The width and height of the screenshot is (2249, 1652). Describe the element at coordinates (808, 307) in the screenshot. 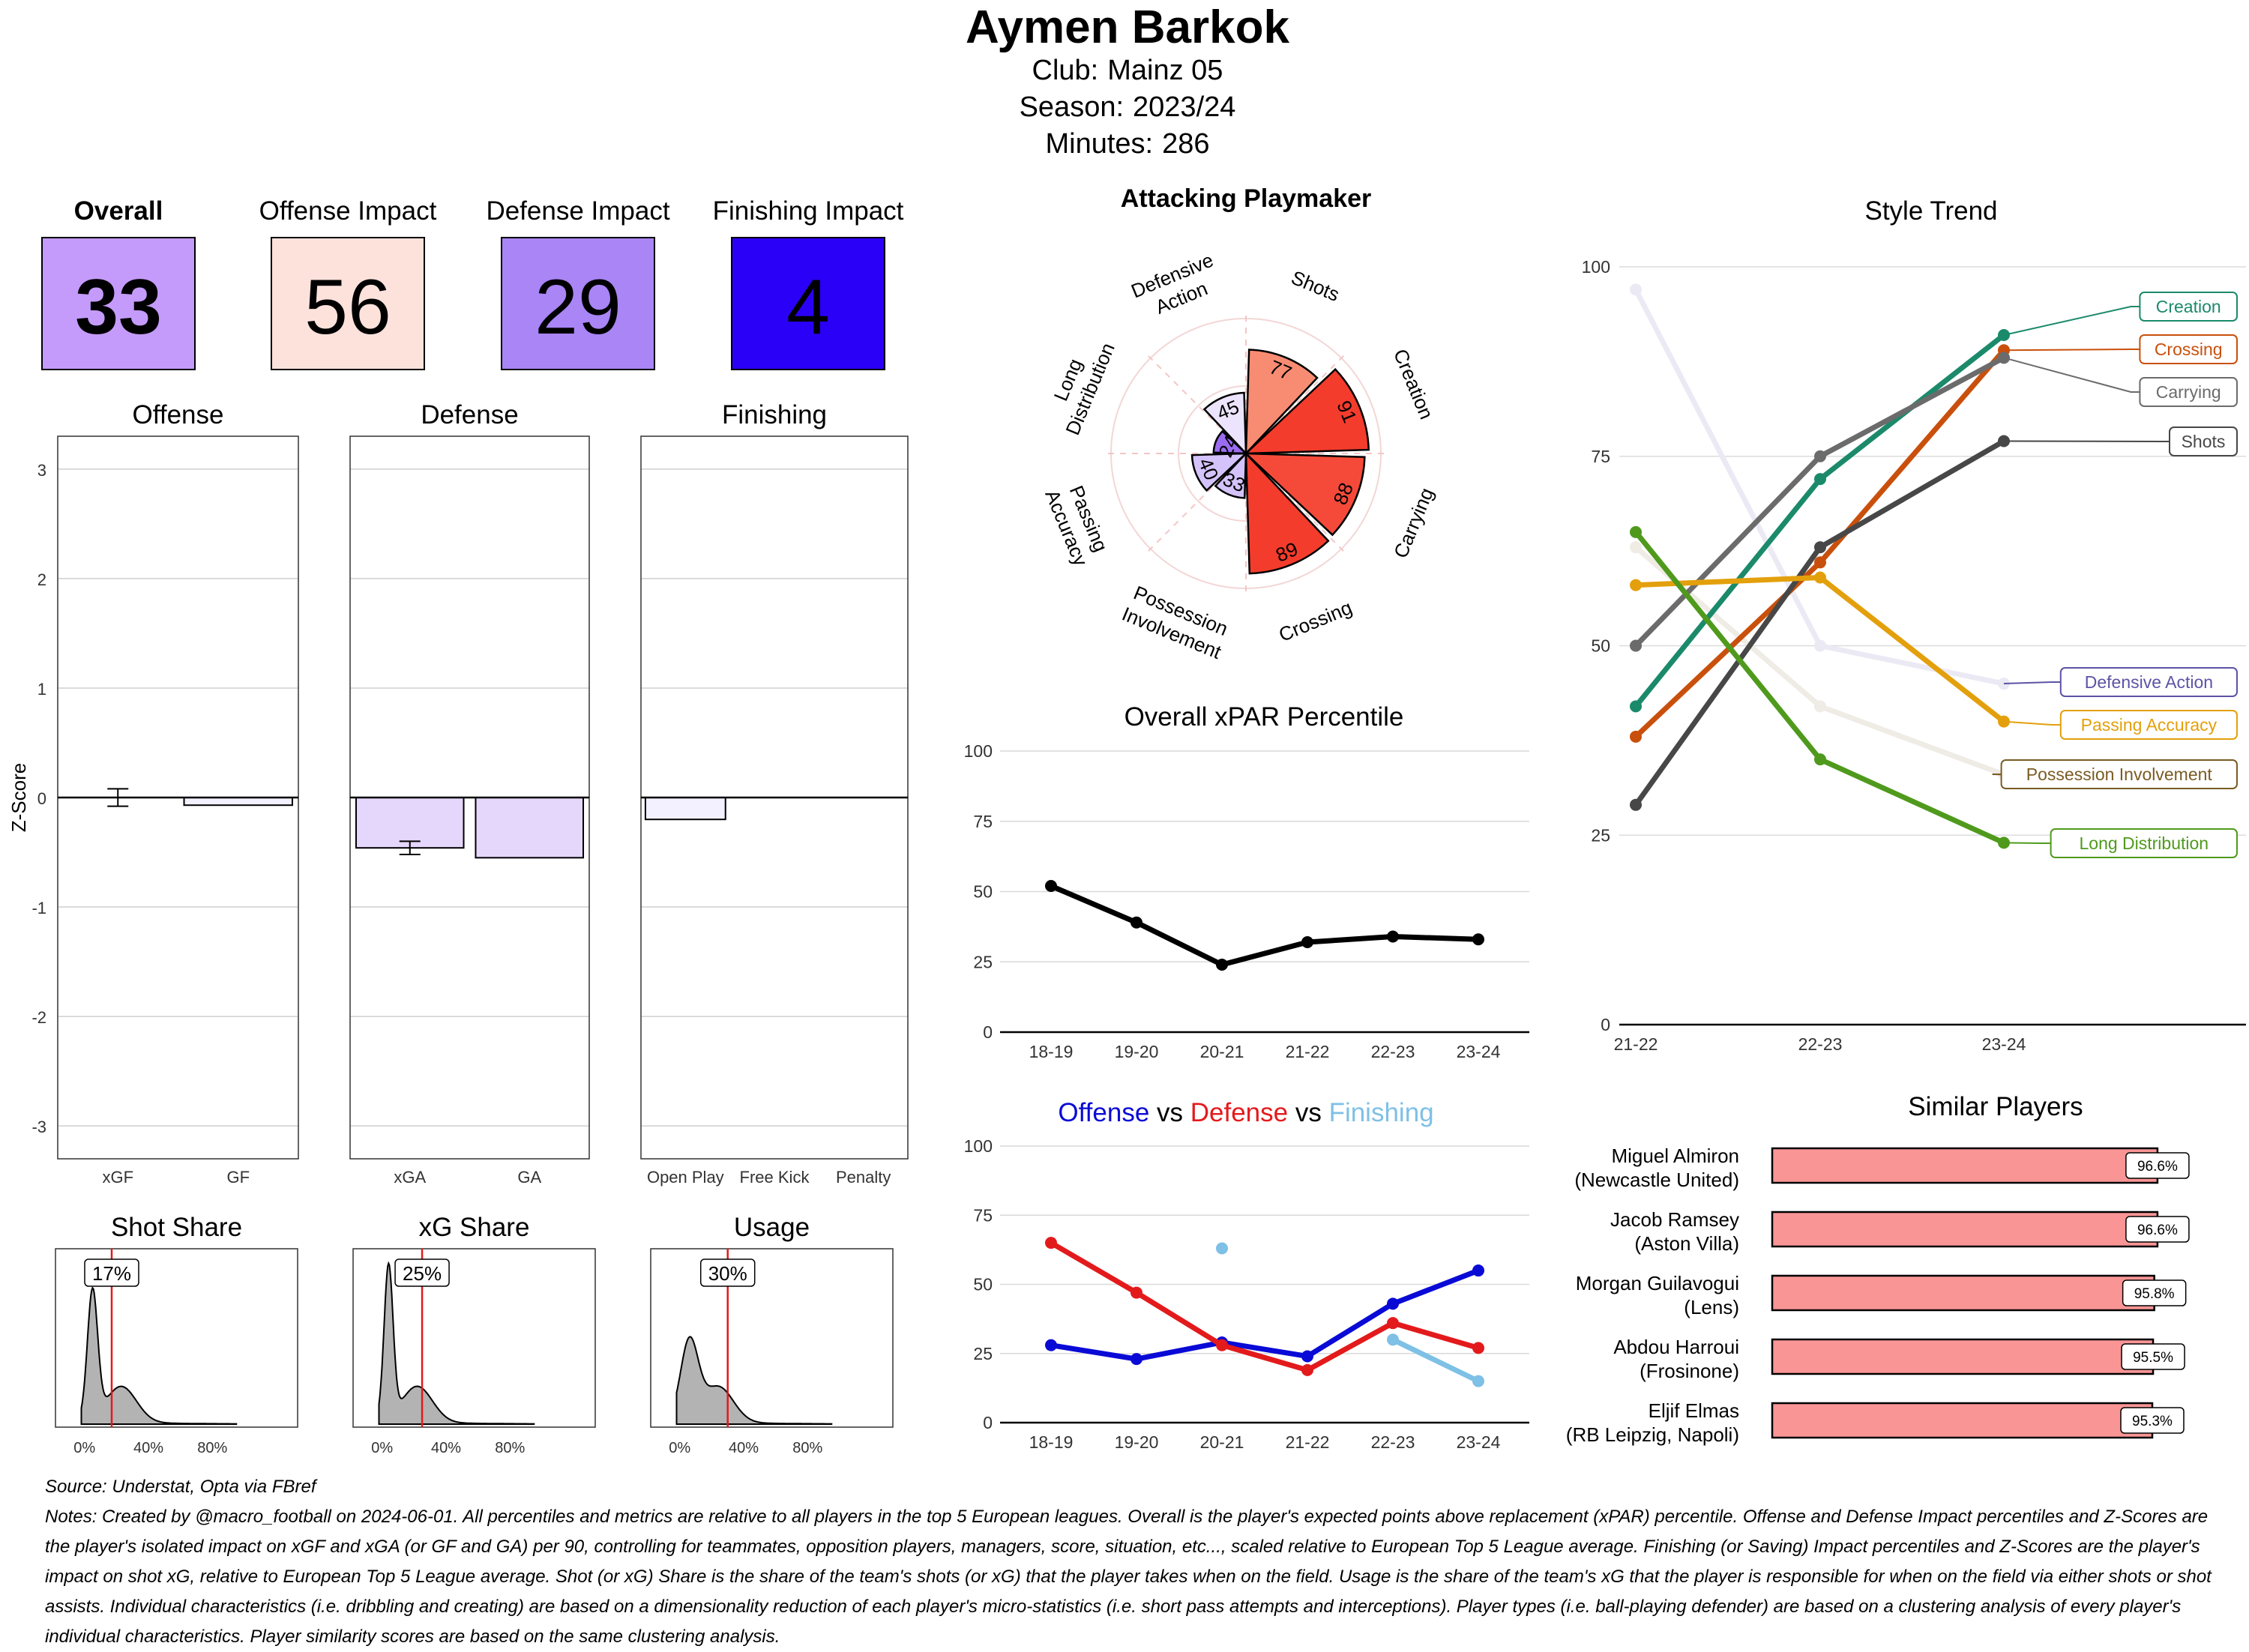

I see `tile-value-3: 4` at that location.